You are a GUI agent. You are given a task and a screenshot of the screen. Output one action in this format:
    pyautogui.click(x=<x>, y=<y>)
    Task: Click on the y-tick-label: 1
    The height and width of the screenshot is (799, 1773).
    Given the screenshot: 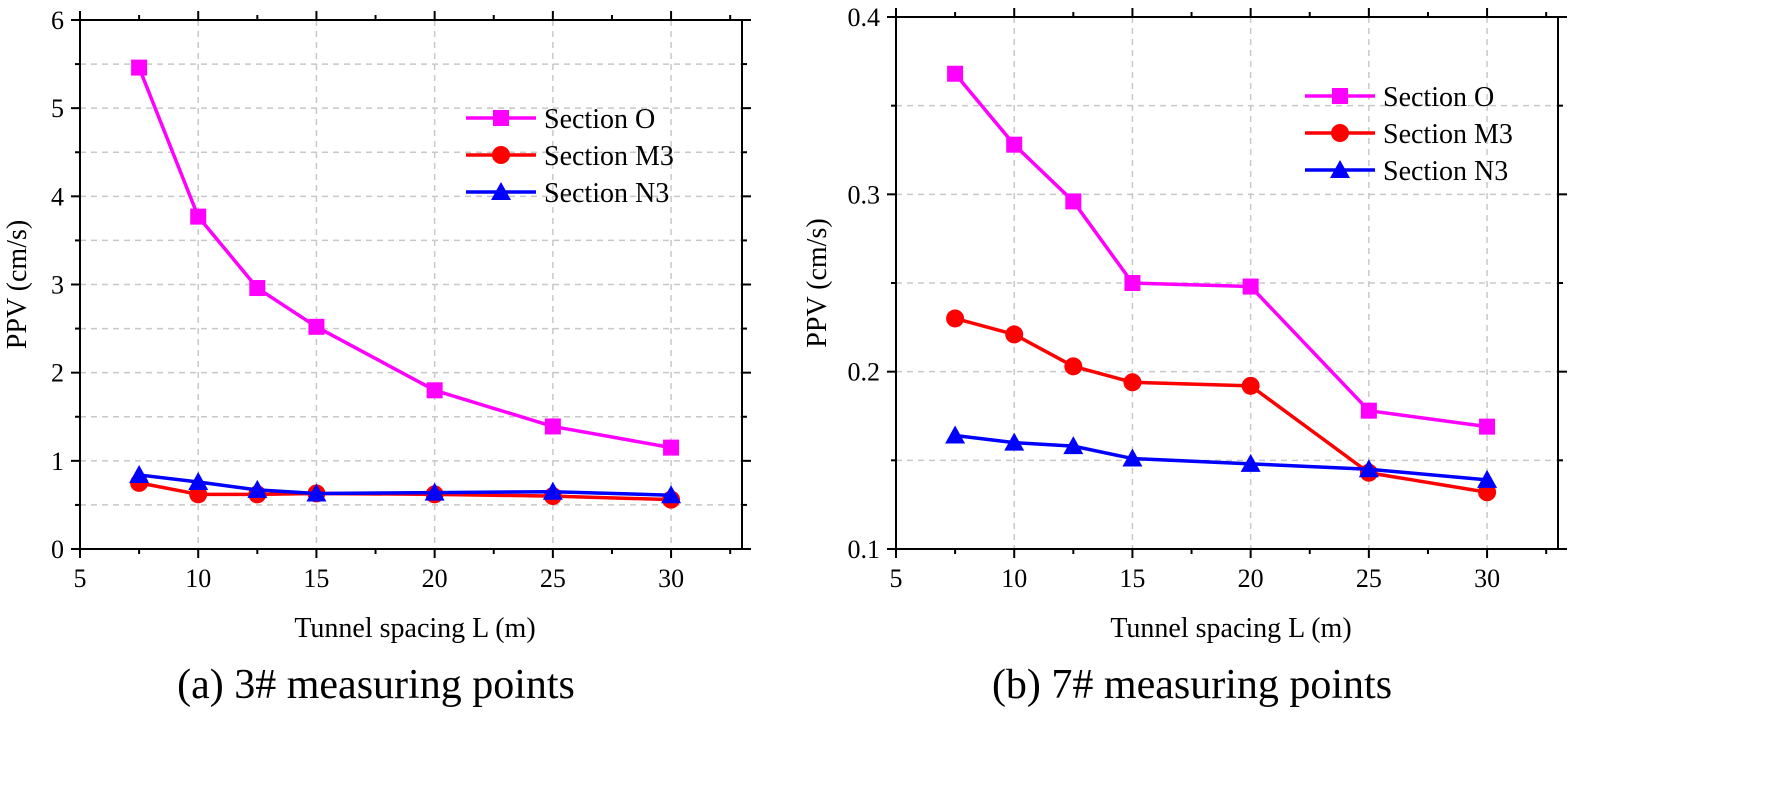 What is the action you would take?
    pyautogui.click(x=57, y=461)
    